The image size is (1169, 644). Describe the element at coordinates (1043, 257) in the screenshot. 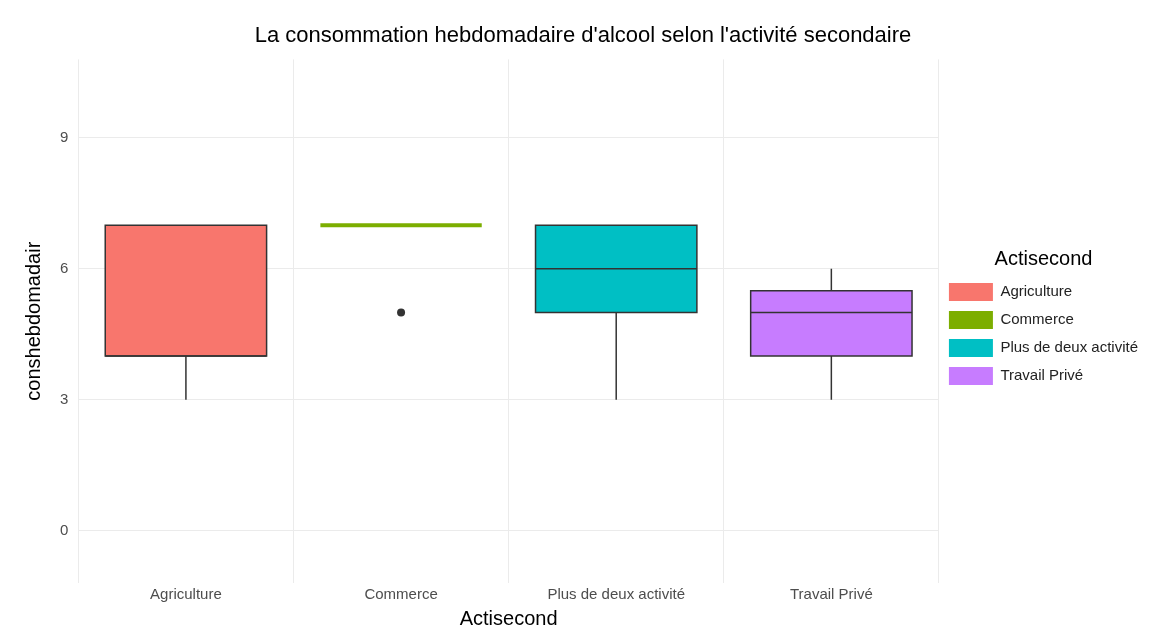

I see `legend-title: Actisecond` at that location.